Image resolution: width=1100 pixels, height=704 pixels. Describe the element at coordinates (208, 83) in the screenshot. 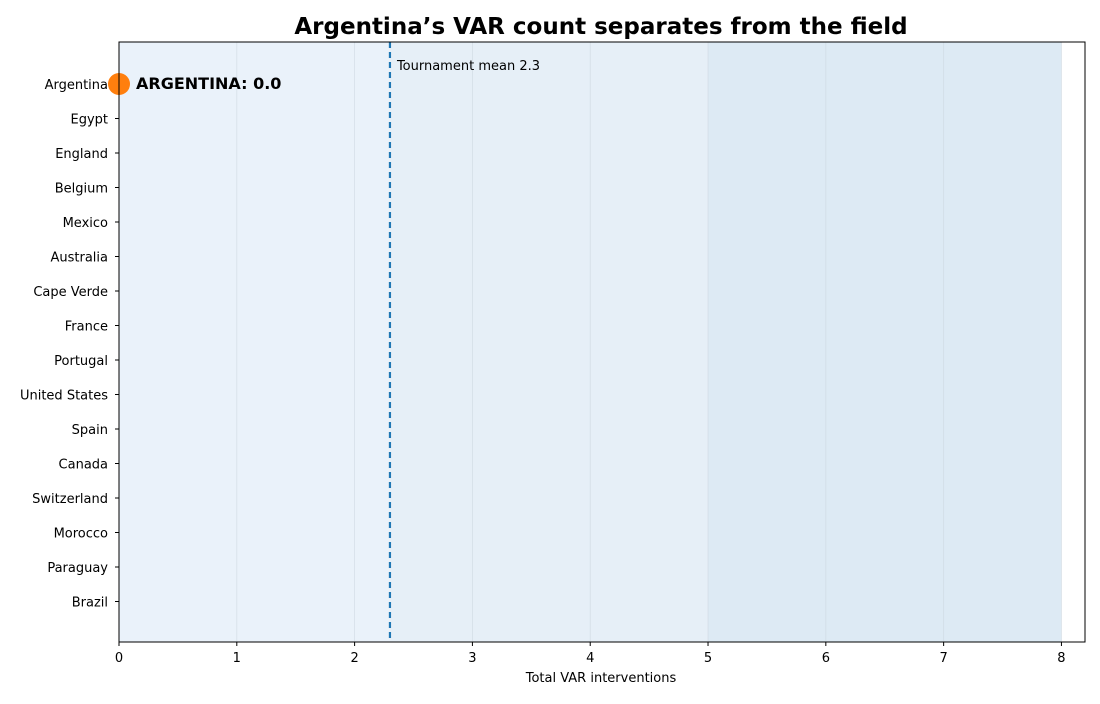

I see `point-label-argentina: ARGENTINA: 0.0` at that location.